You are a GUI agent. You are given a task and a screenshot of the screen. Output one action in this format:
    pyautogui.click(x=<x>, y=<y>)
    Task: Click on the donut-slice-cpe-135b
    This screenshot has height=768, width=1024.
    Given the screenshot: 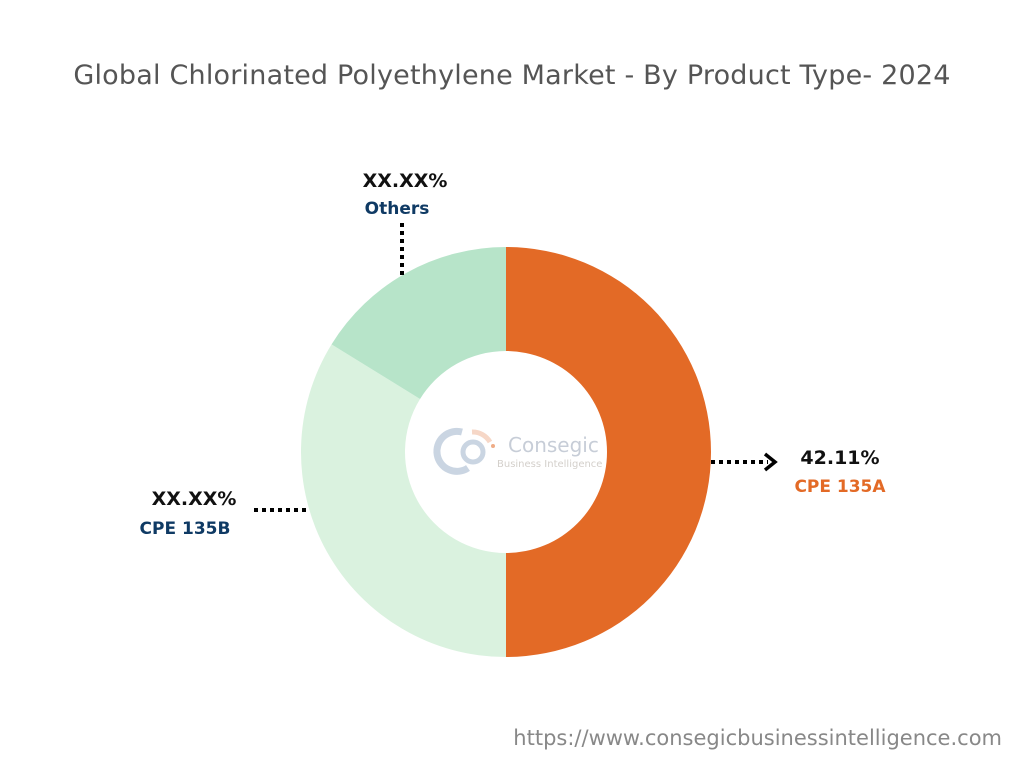 What is the action you would take?
    pyautogui.click(x=403, y=500)
    